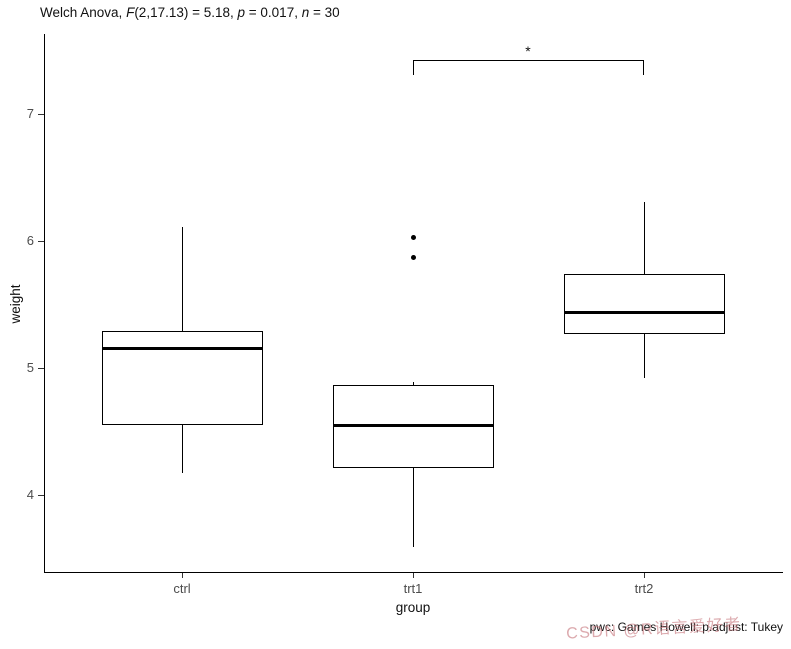 This screenshot has height=649, width=791. What do you see at coordinates (324, 12) in the screenshot?
I see `title-segment: = 30` at bounding box center [324, 12].